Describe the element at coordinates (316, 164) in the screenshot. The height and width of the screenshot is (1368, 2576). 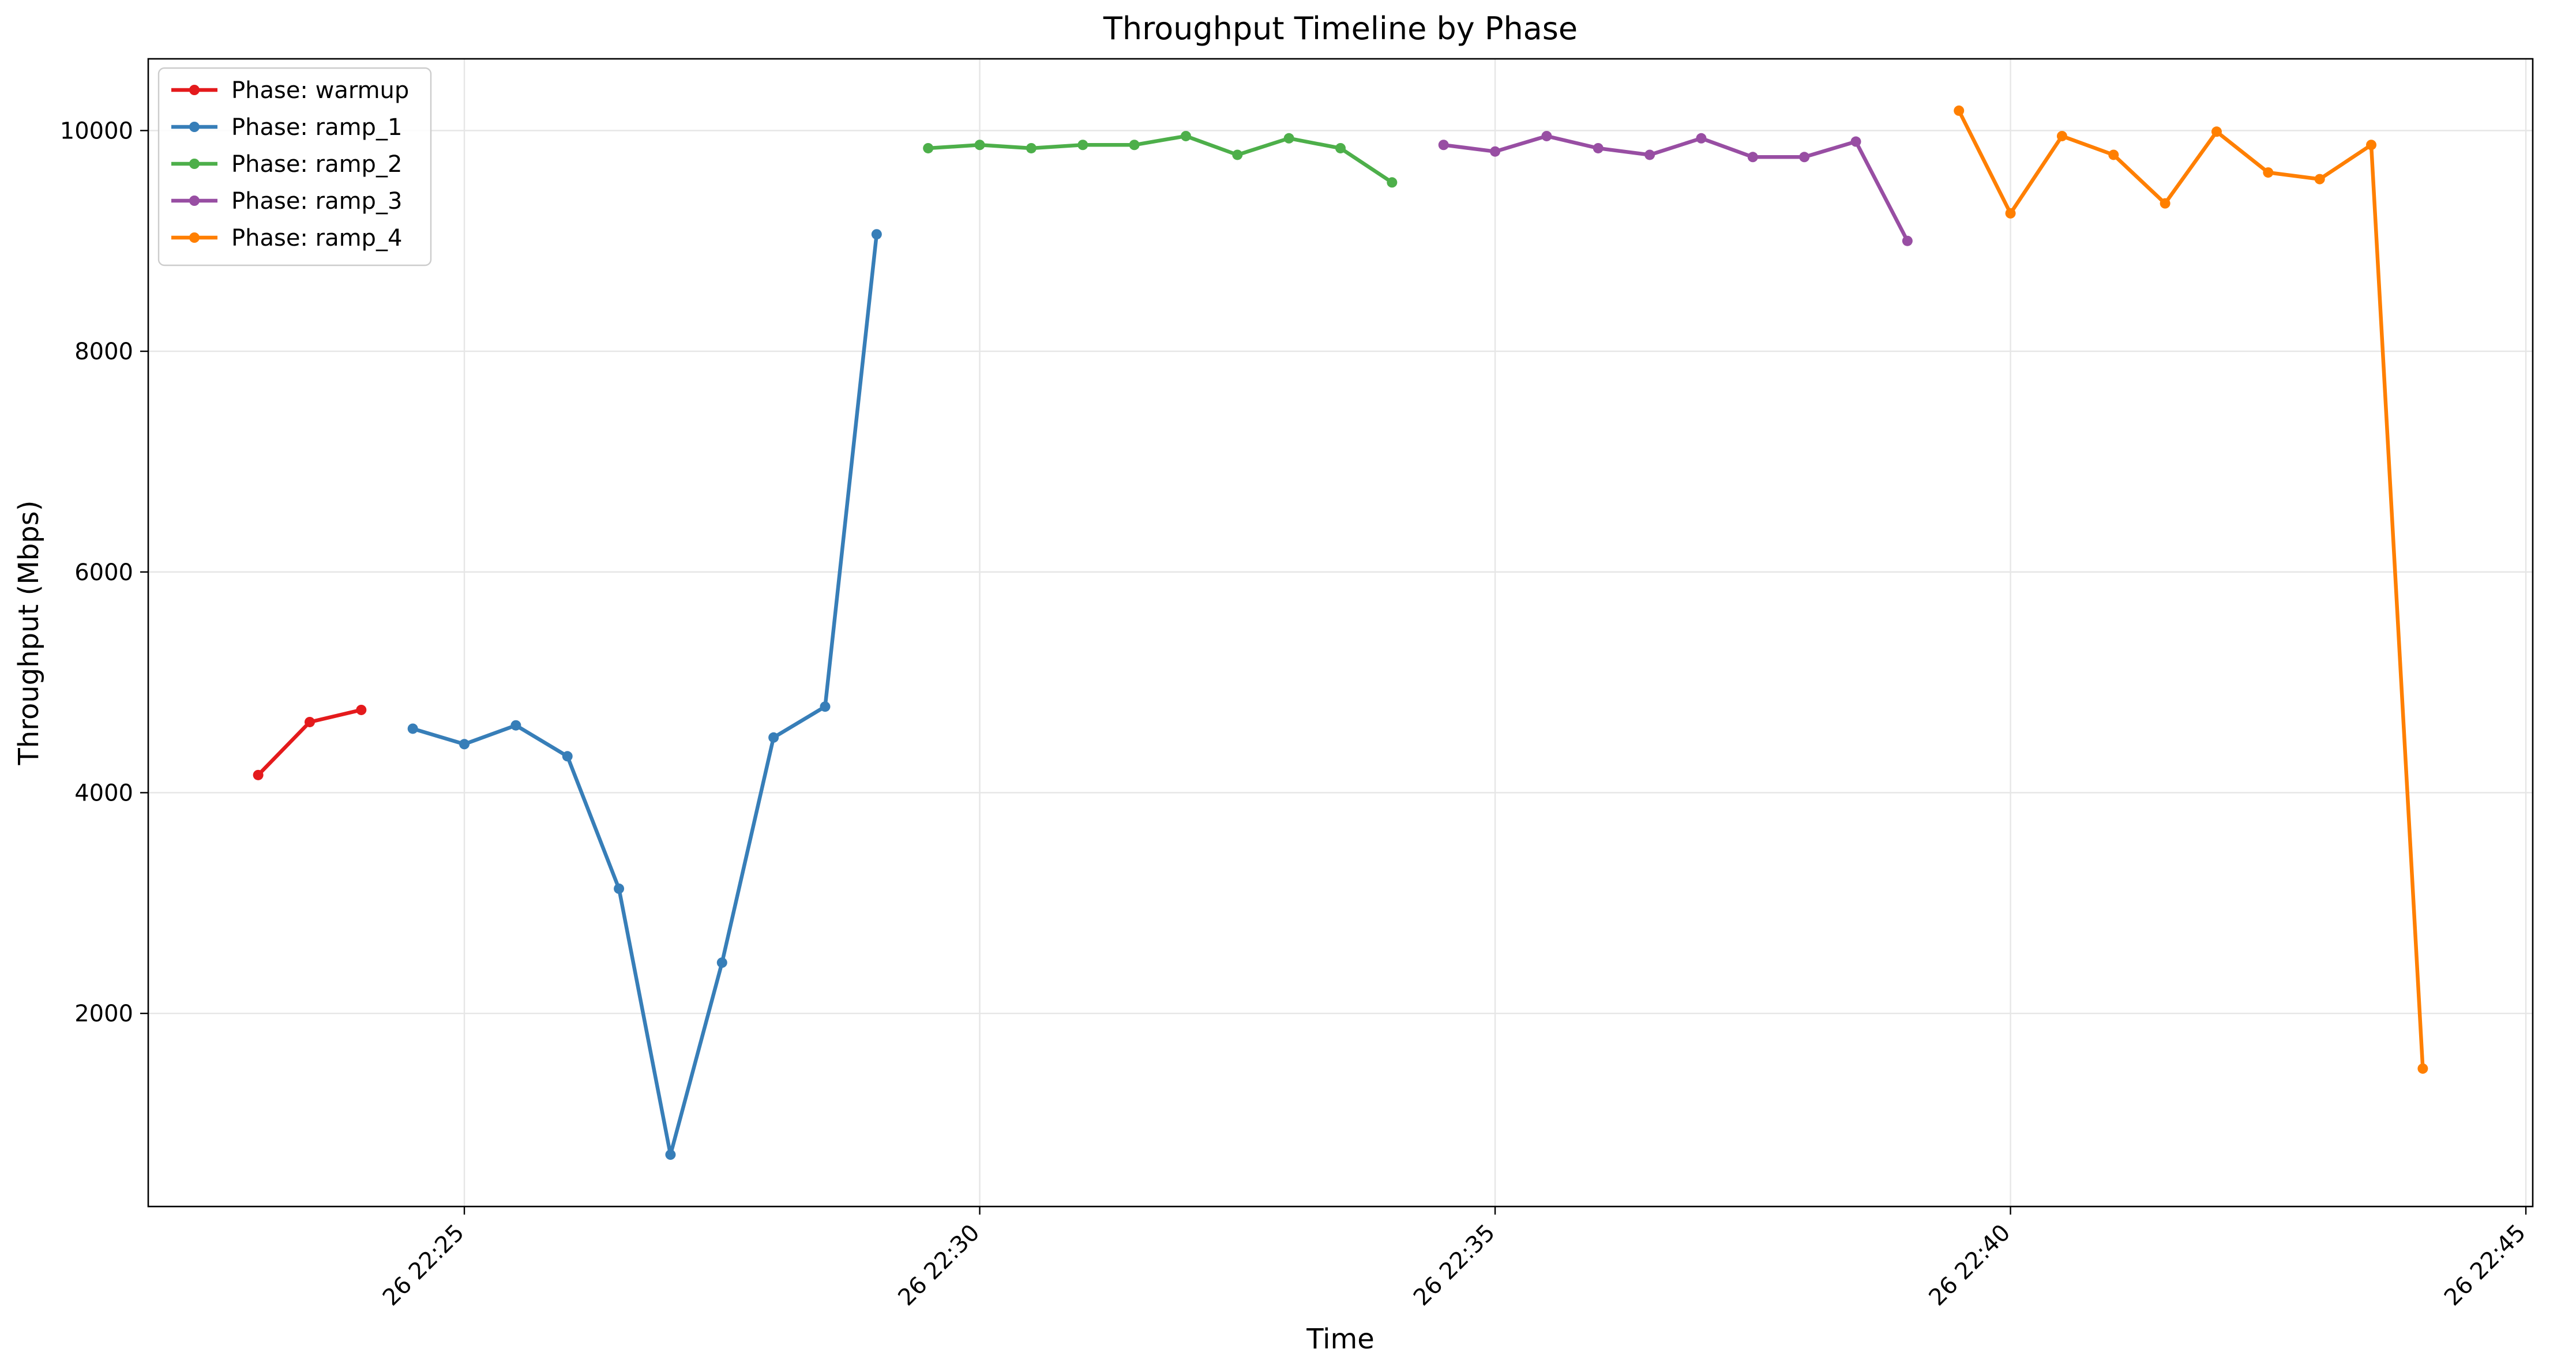
I see `legend-label: Phase: ramp_2` at that location.